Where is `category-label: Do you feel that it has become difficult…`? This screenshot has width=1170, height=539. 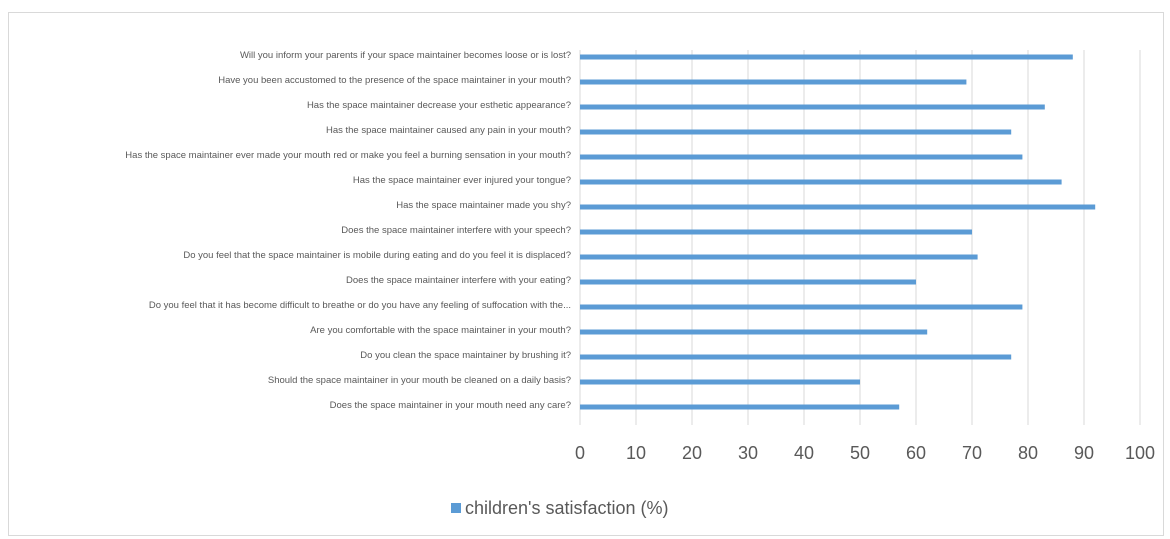 category-label: Do you feel that it has become difficult… is located at coordinates (360, 305).